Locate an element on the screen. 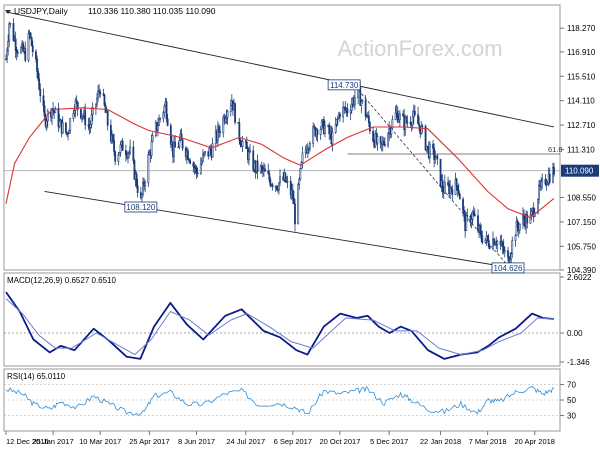 The image size is (600, 450). macd-label: MACD(12,26,9) 0.6527 0.6510 is located at coordinates (62, 280).